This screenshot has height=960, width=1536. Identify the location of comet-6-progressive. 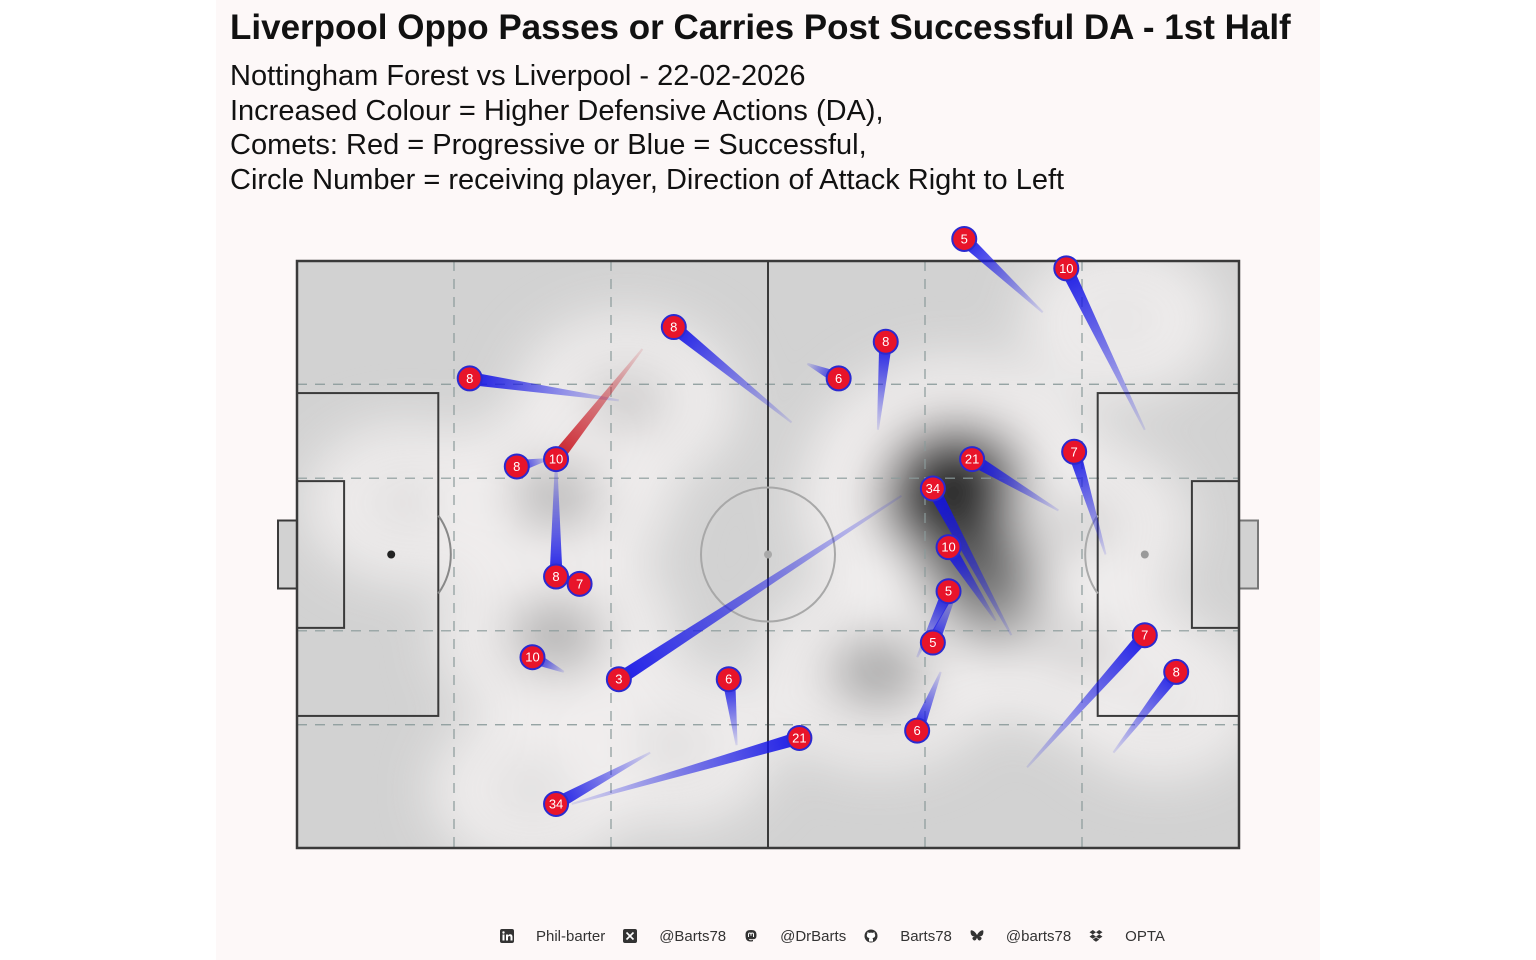
(597, 406).